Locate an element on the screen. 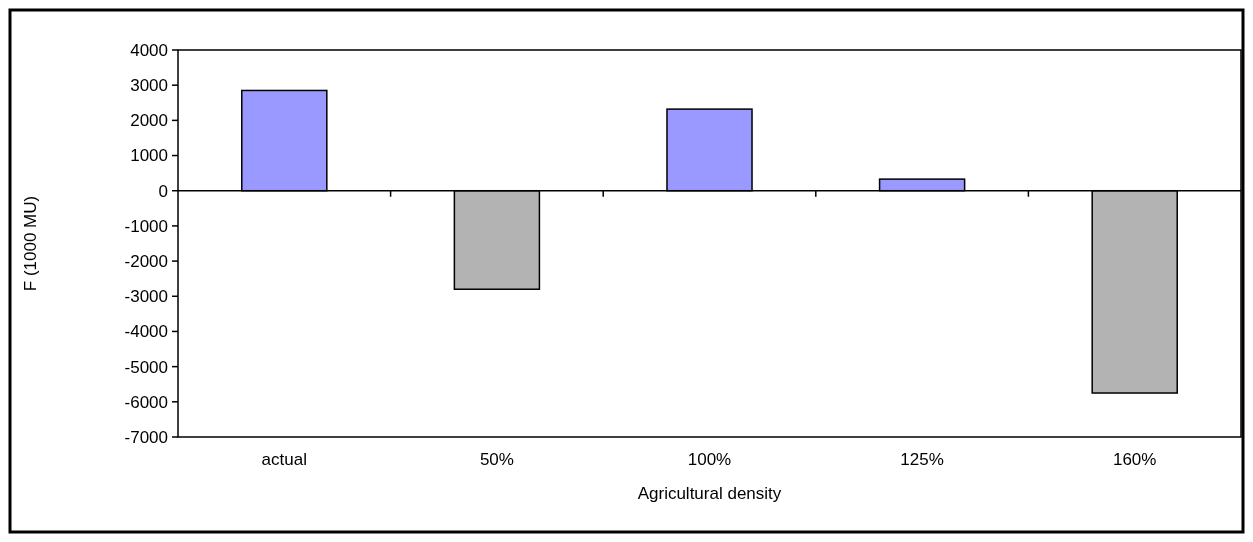 The width and height of the screenshot is (1253, 542). y-axis-title: F (1000 MU) is located at coordinates (30, 243).